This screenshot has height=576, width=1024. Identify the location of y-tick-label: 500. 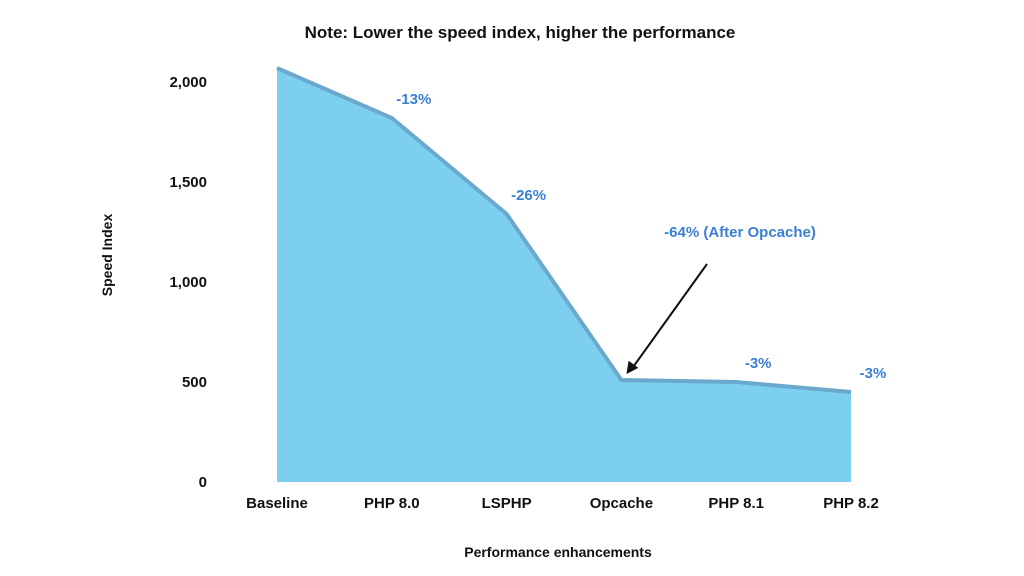
(194, 382).